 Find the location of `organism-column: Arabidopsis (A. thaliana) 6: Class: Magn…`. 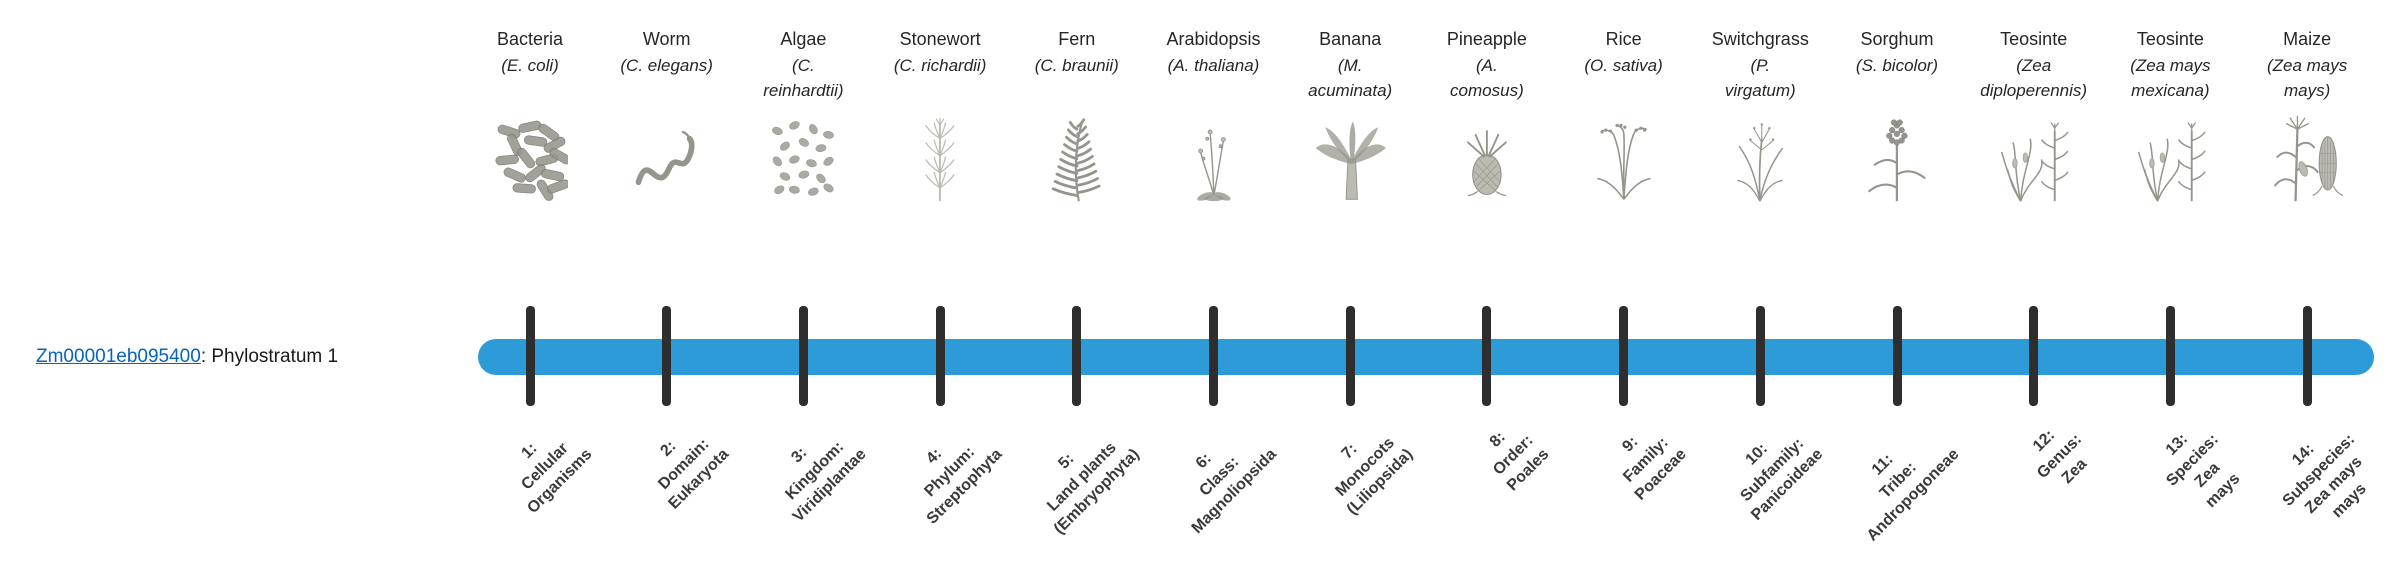

organism-column: Arabidopsis (A. thaliana) 6: Class: Magn… is located at coordinates (1214, 290).